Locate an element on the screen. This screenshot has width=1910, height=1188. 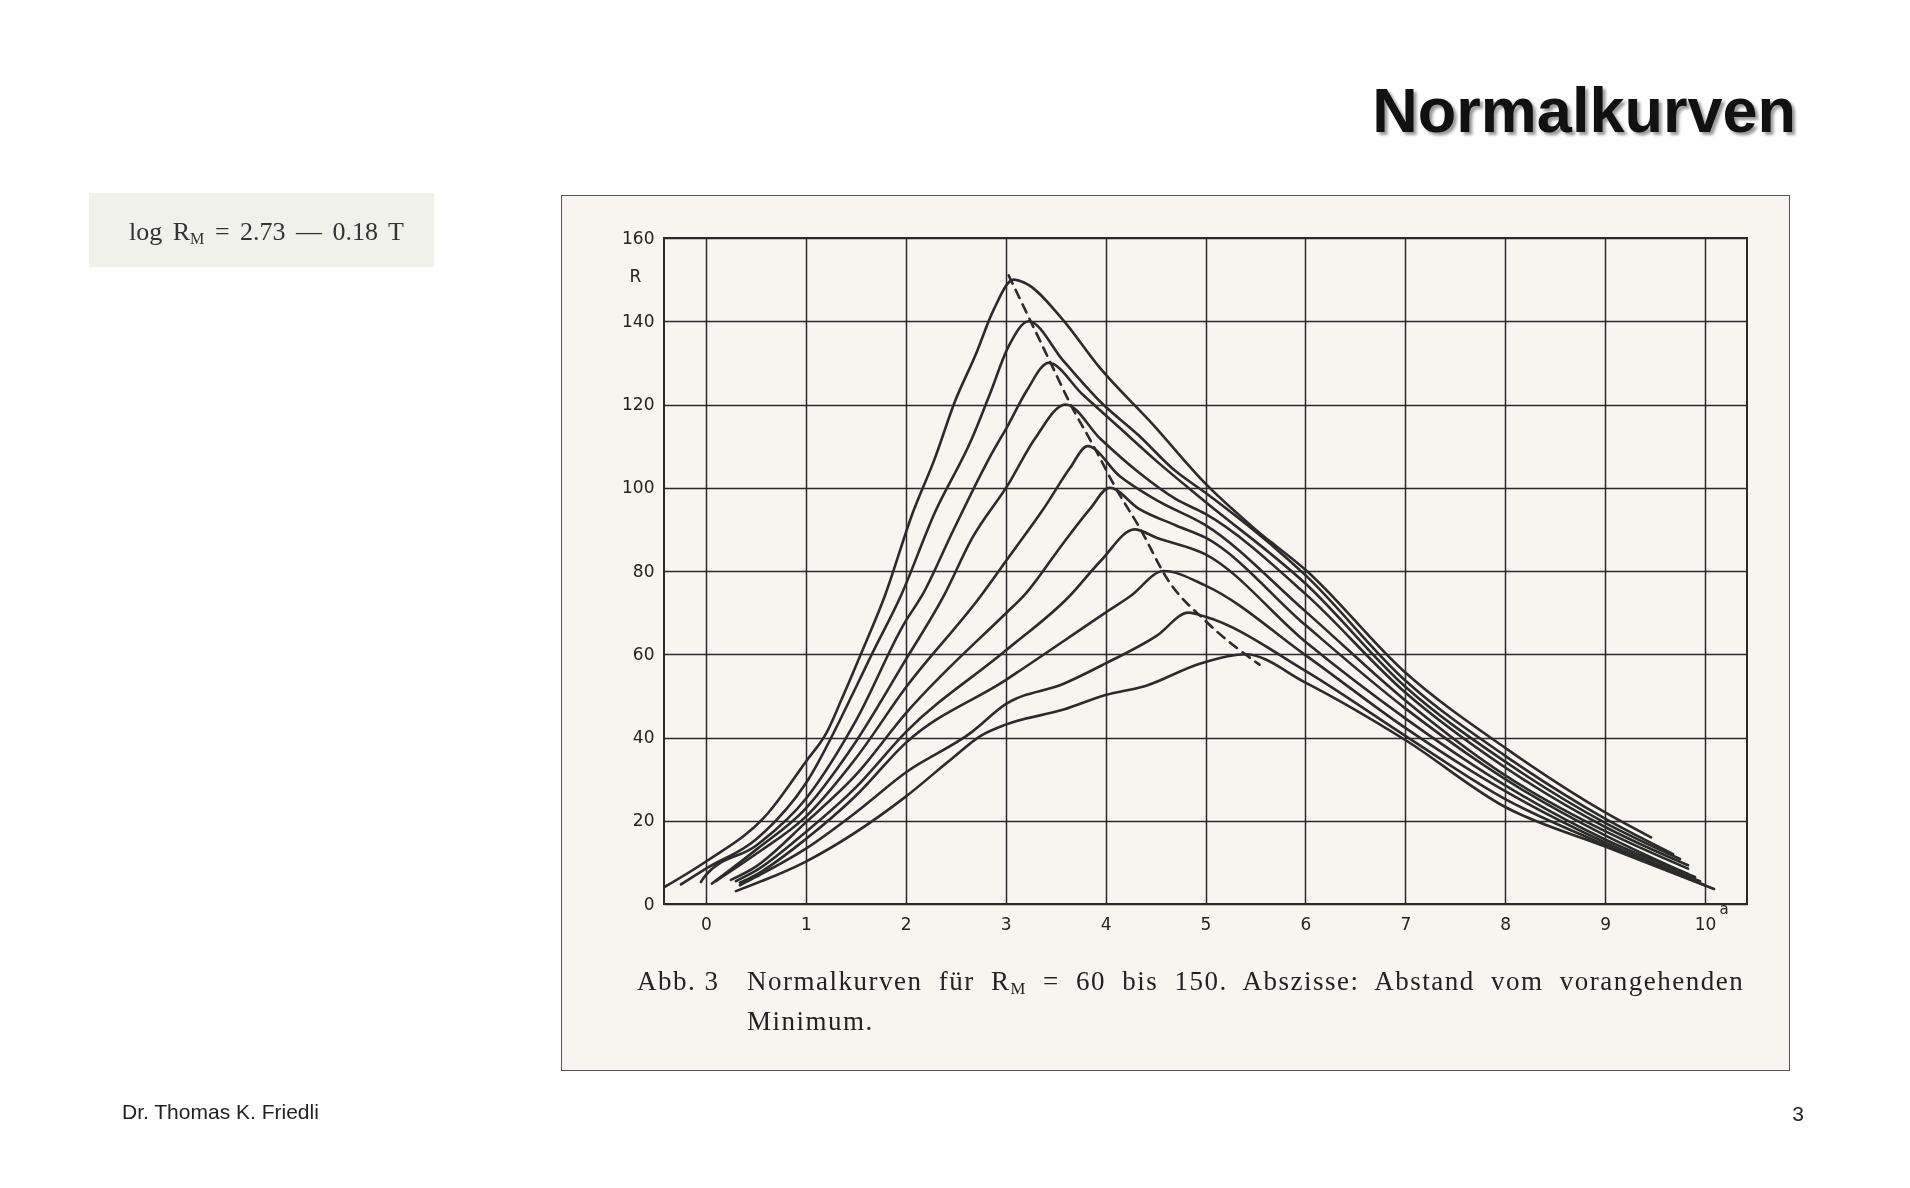
text: Normalkurven für R$_{M}$ = 60 bis 150. Abszisse: Abstand vom vorangehenden Minimum. is located at coordinates (1246, 1001).